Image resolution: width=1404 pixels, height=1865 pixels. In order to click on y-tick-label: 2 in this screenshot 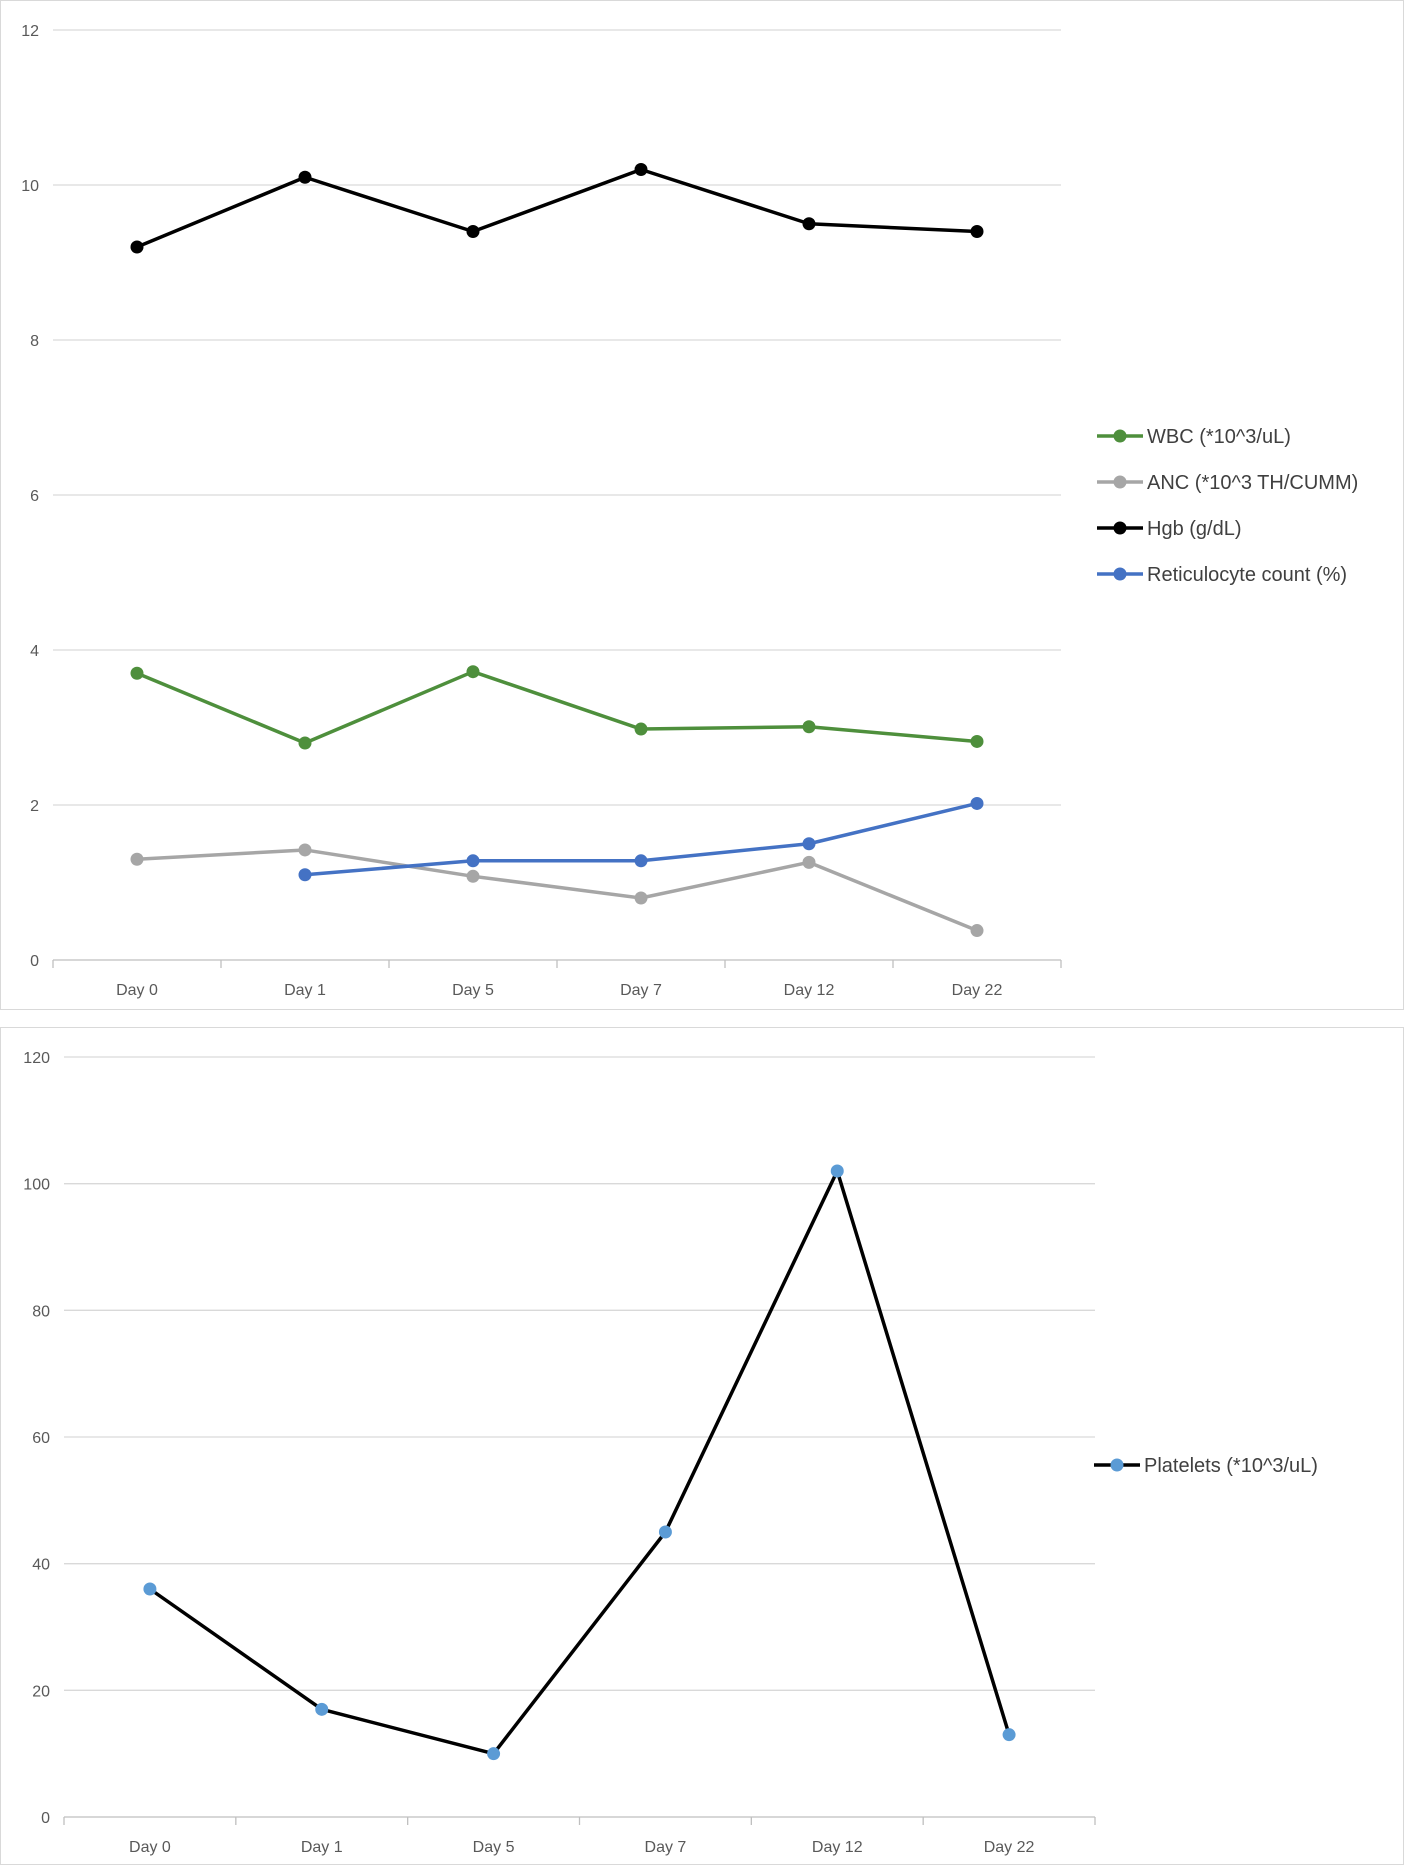, I will do `click(34, 806)`.